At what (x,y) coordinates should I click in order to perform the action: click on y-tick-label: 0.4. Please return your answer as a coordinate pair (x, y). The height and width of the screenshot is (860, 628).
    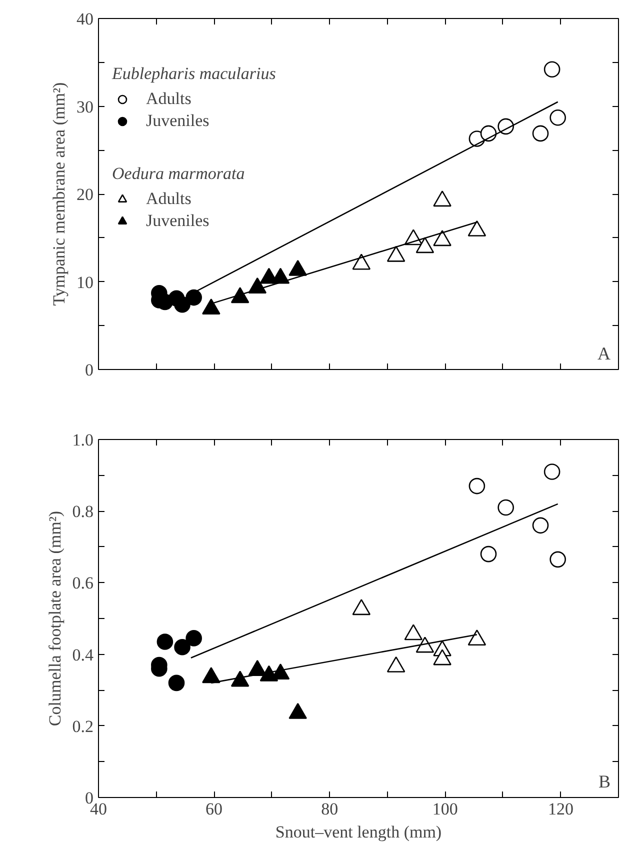
    Looking at the image, I should click on (83, 654).